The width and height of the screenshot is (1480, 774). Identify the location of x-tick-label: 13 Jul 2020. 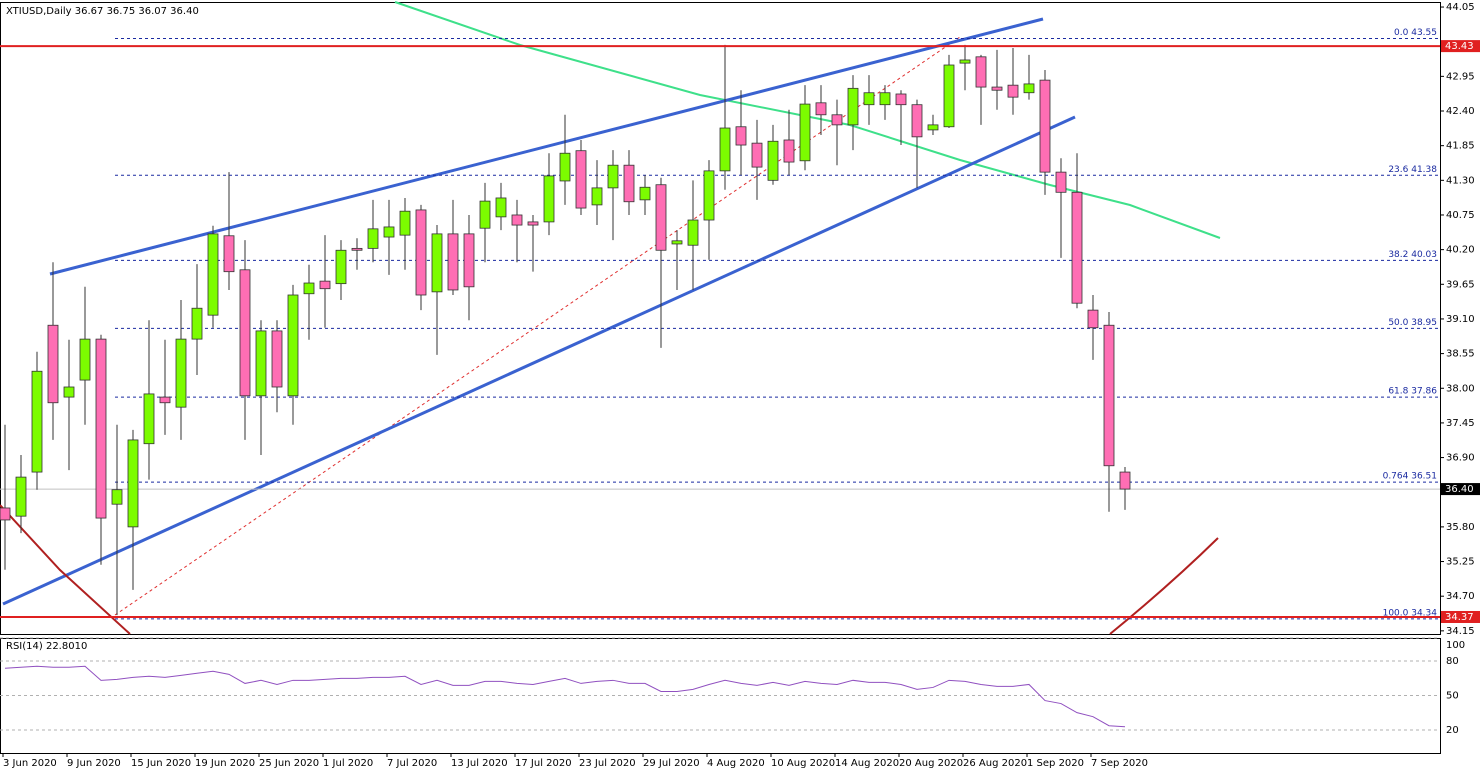
(479, 763).